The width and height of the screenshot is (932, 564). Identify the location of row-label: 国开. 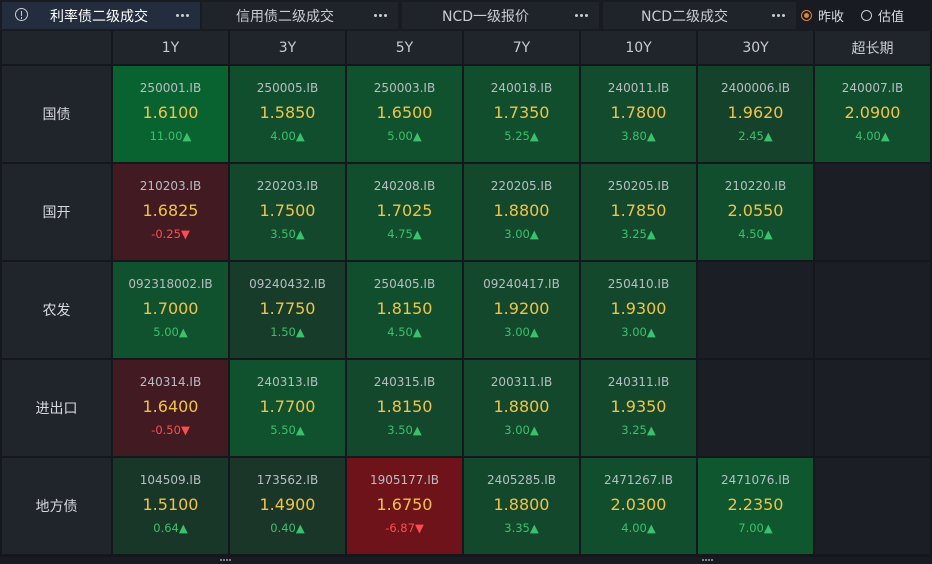
(56, 212).